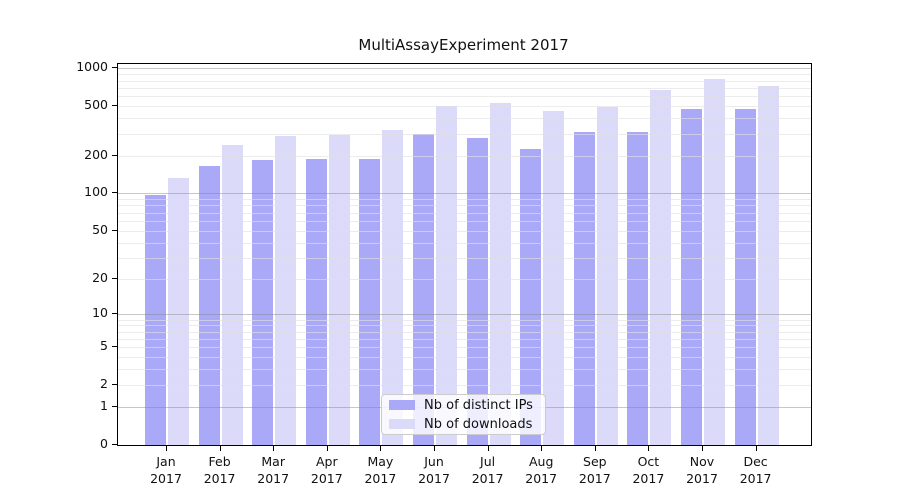 The height and width of the screenshot is (500, 900). Describe the element at coordinates (768, 265) in the screenshot. I see `bar-downloads-dec` at that location.